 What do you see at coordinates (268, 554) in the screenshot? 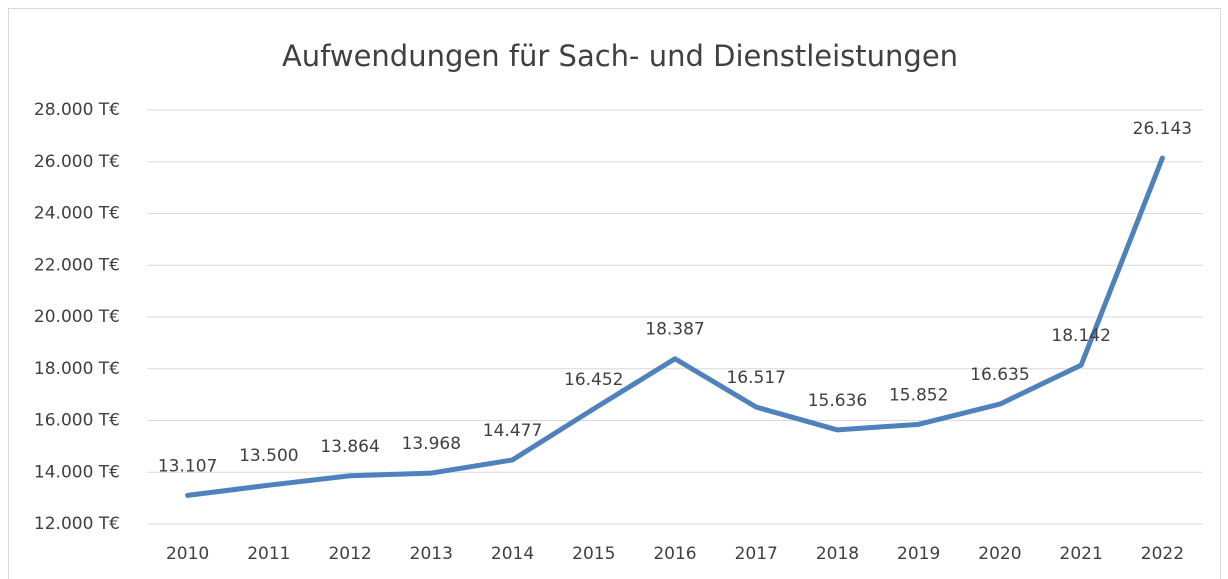
I see `x-tick-label: 2011` at bounding box center [268, 554].